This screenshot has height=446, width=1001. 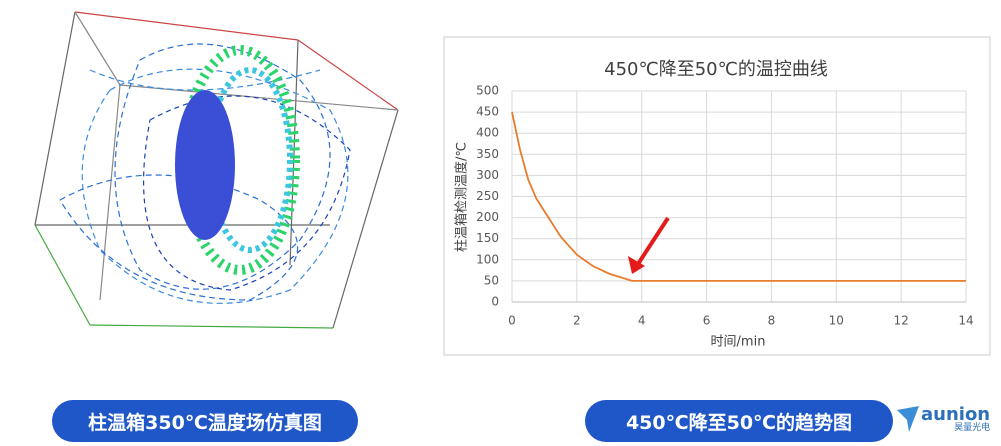 What do you see at coordinates (577, 321) in the screenshot?
I see `x-tick-label: 2` at bounding box center [577, 321].